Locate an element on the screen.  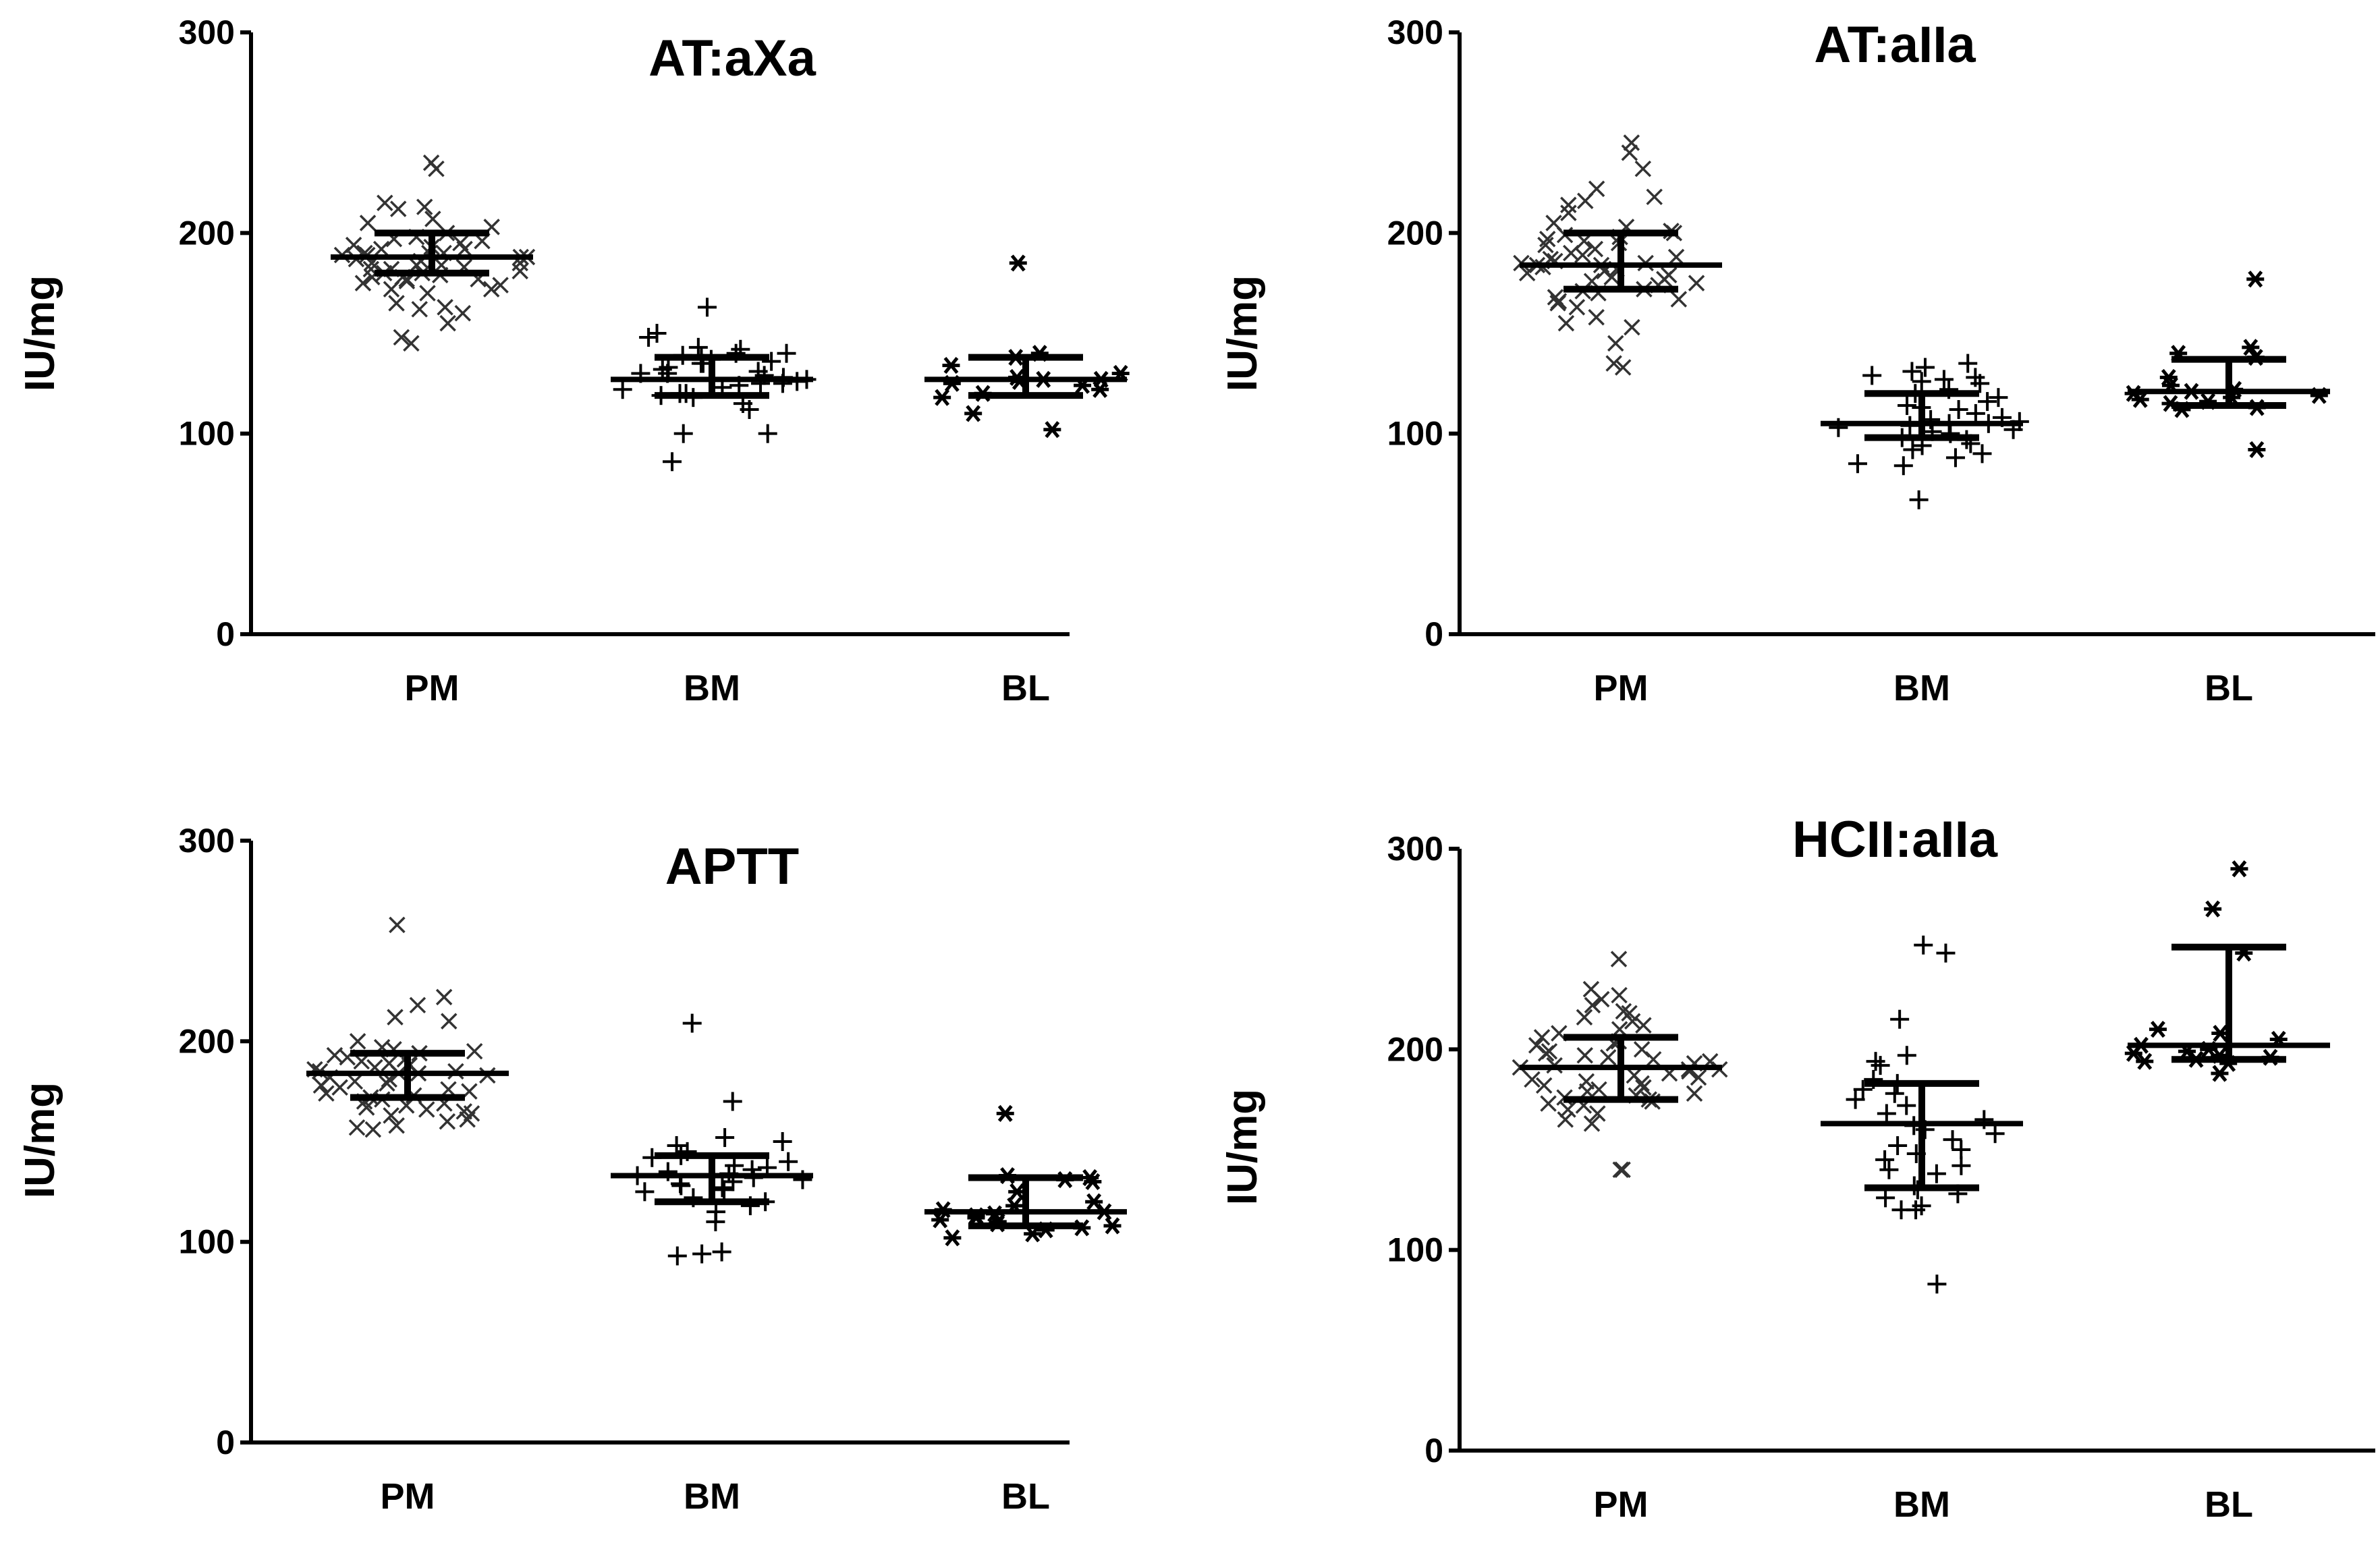
y-tick-label: 300 is located at coordinates (1415, 32).